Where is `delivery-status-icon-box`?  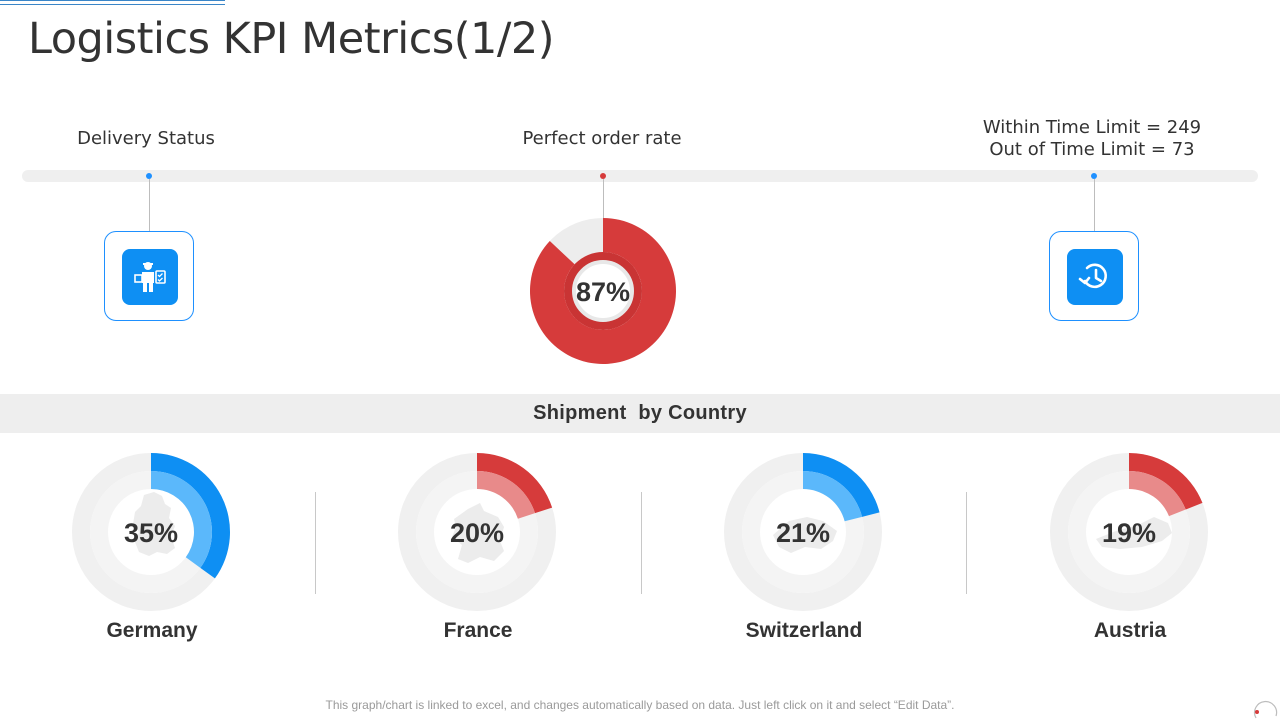 delivery-status-icon-box is located at coordinates (149, 276).